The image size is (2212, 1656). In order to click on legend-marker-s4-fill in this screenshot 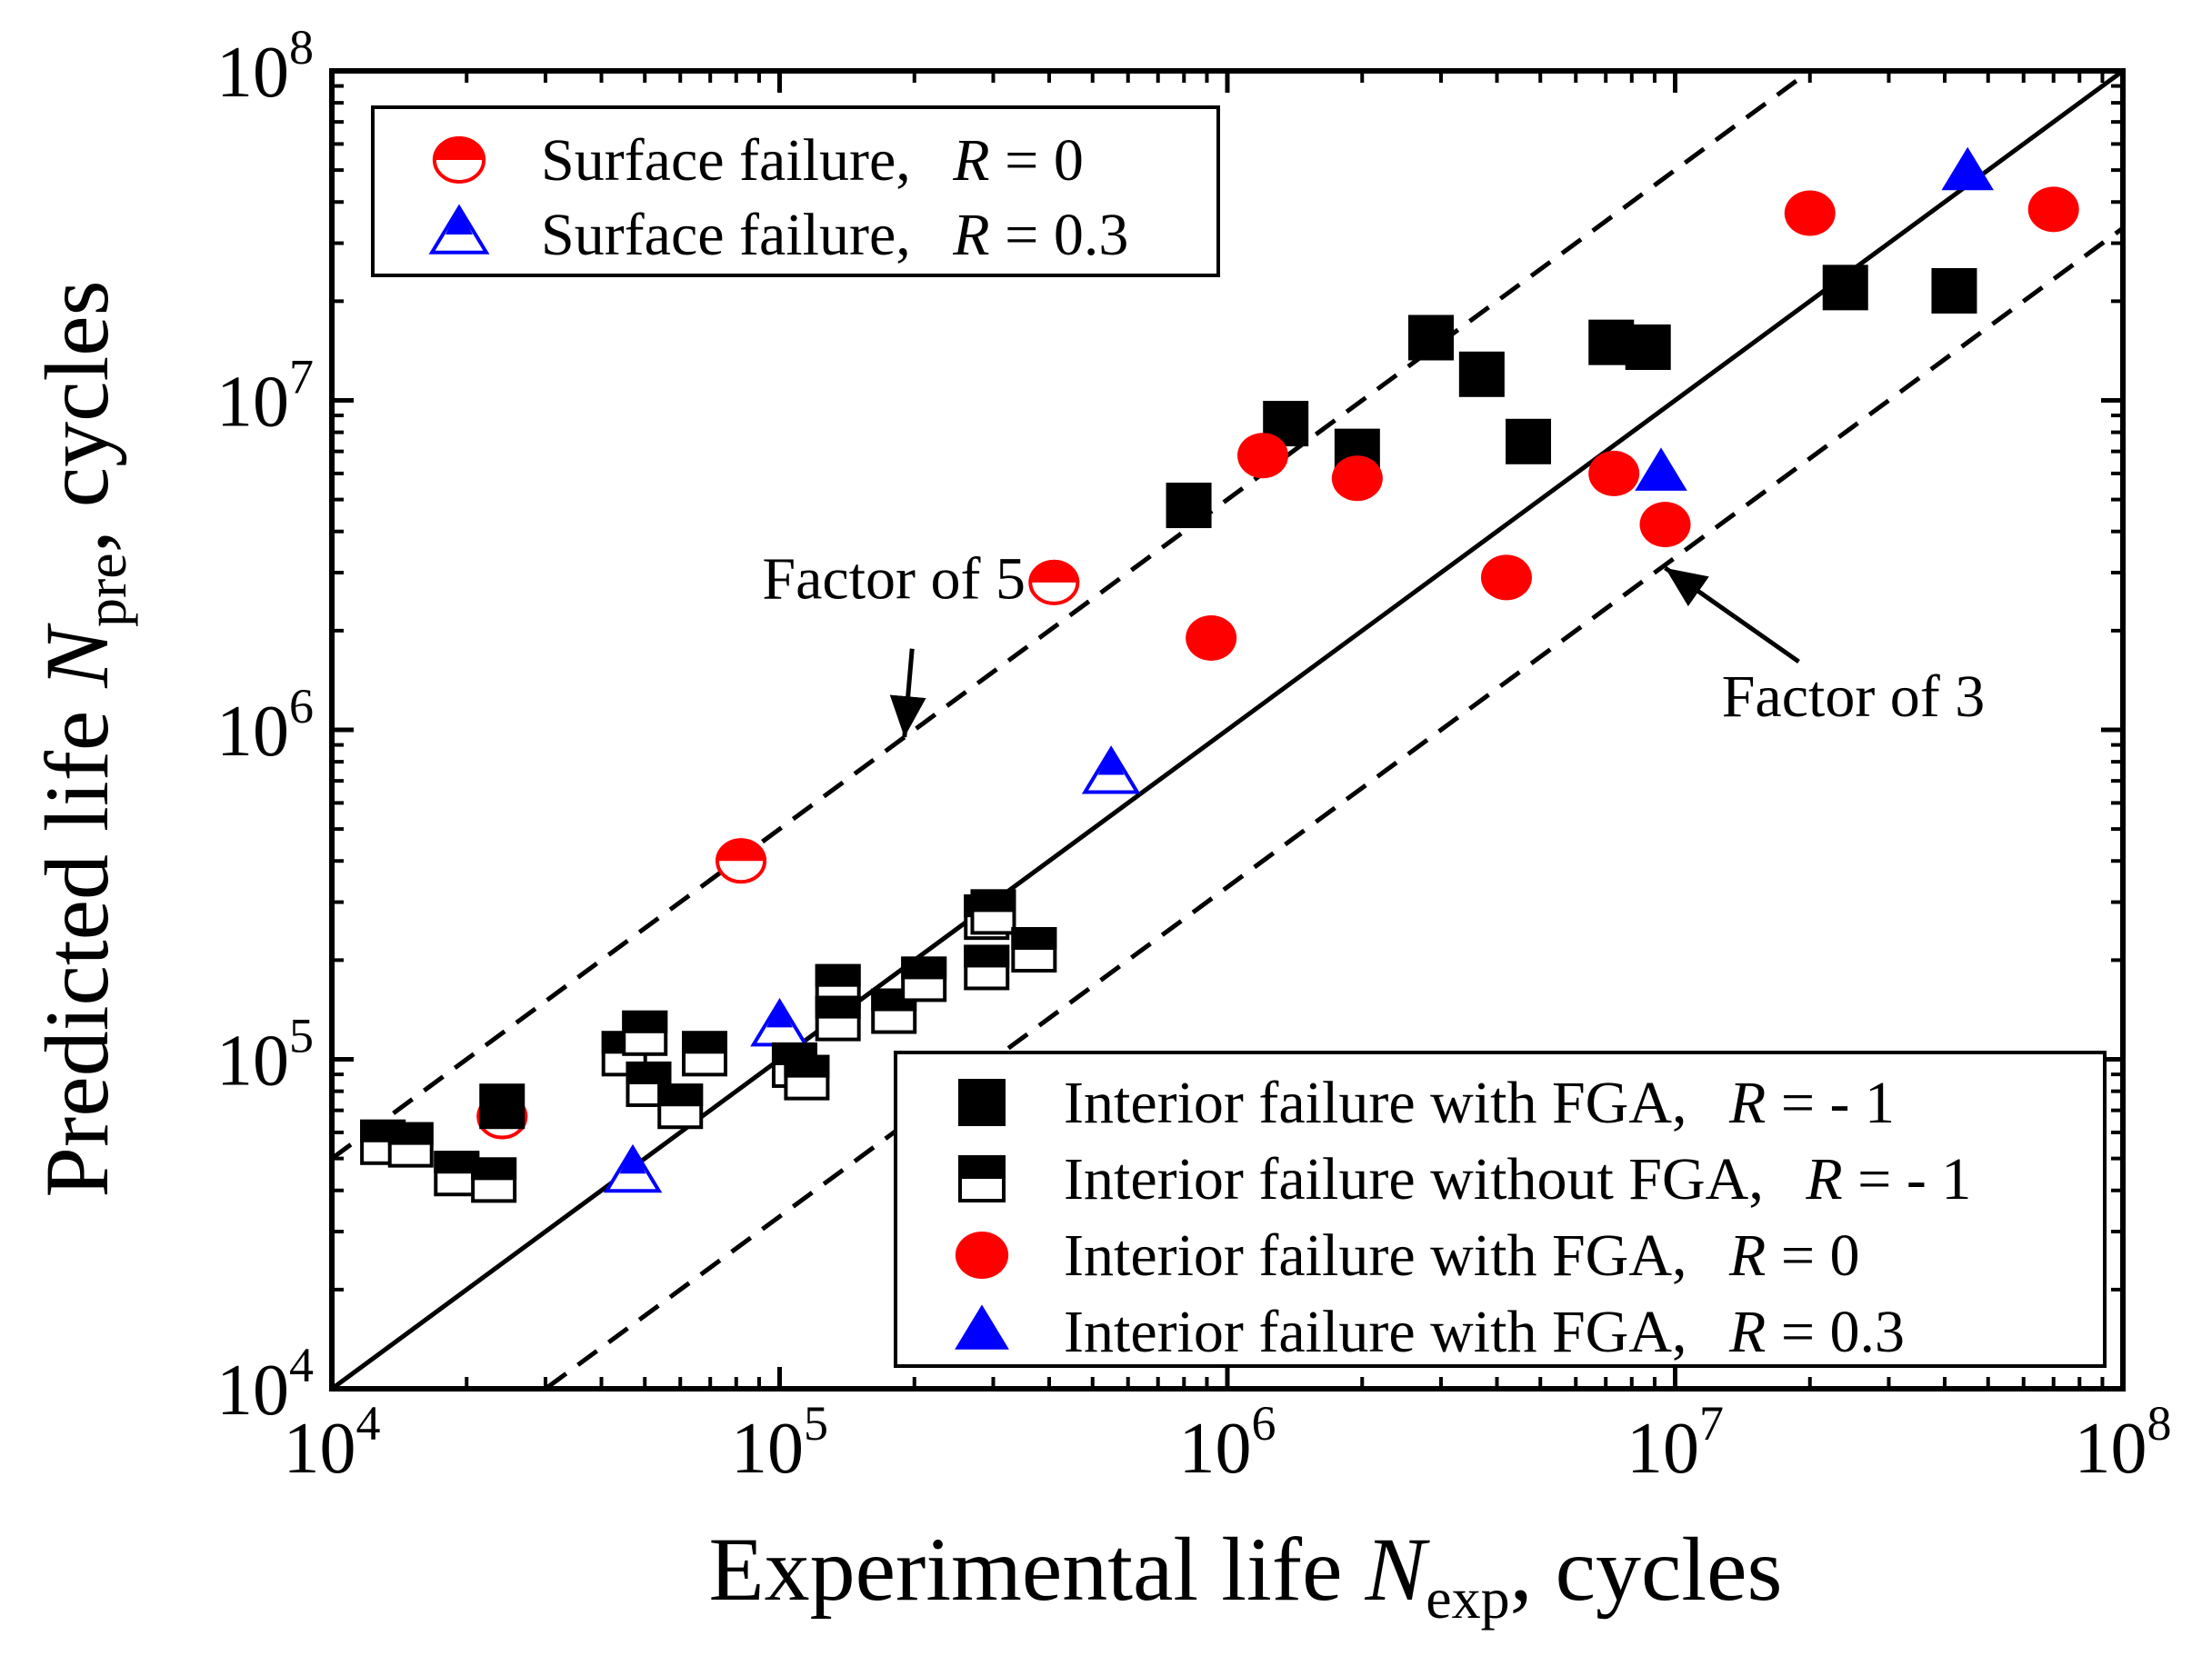, I will do `click(982, 1167)`.